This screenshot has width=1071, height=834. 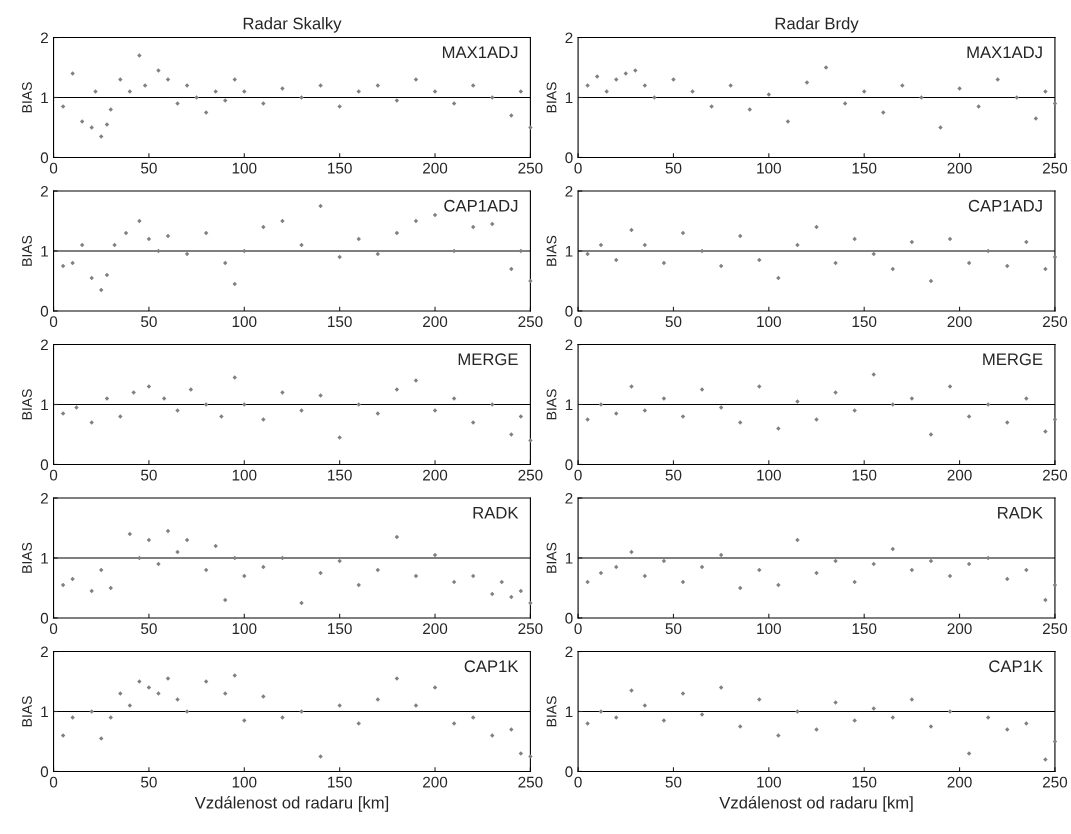 I want to click on annotation: CAP1ADJ, so click(x=1005, y=205).